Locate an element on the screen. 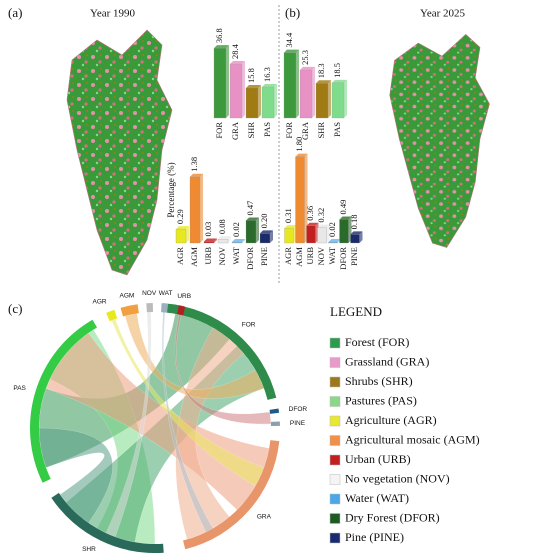 The height and width of the screenshot is (553, 550). value-label: 28.4 is located at coordinates (235, 51).